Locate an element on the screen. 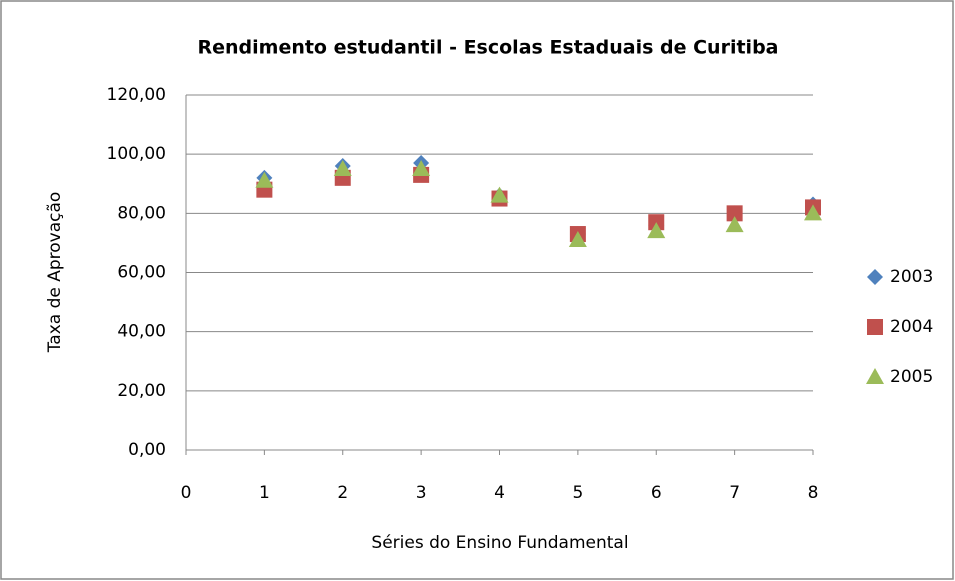 This screenshot has height=581, width=955. y-tick-label: 0,00 is located at coordinates (147, 450).